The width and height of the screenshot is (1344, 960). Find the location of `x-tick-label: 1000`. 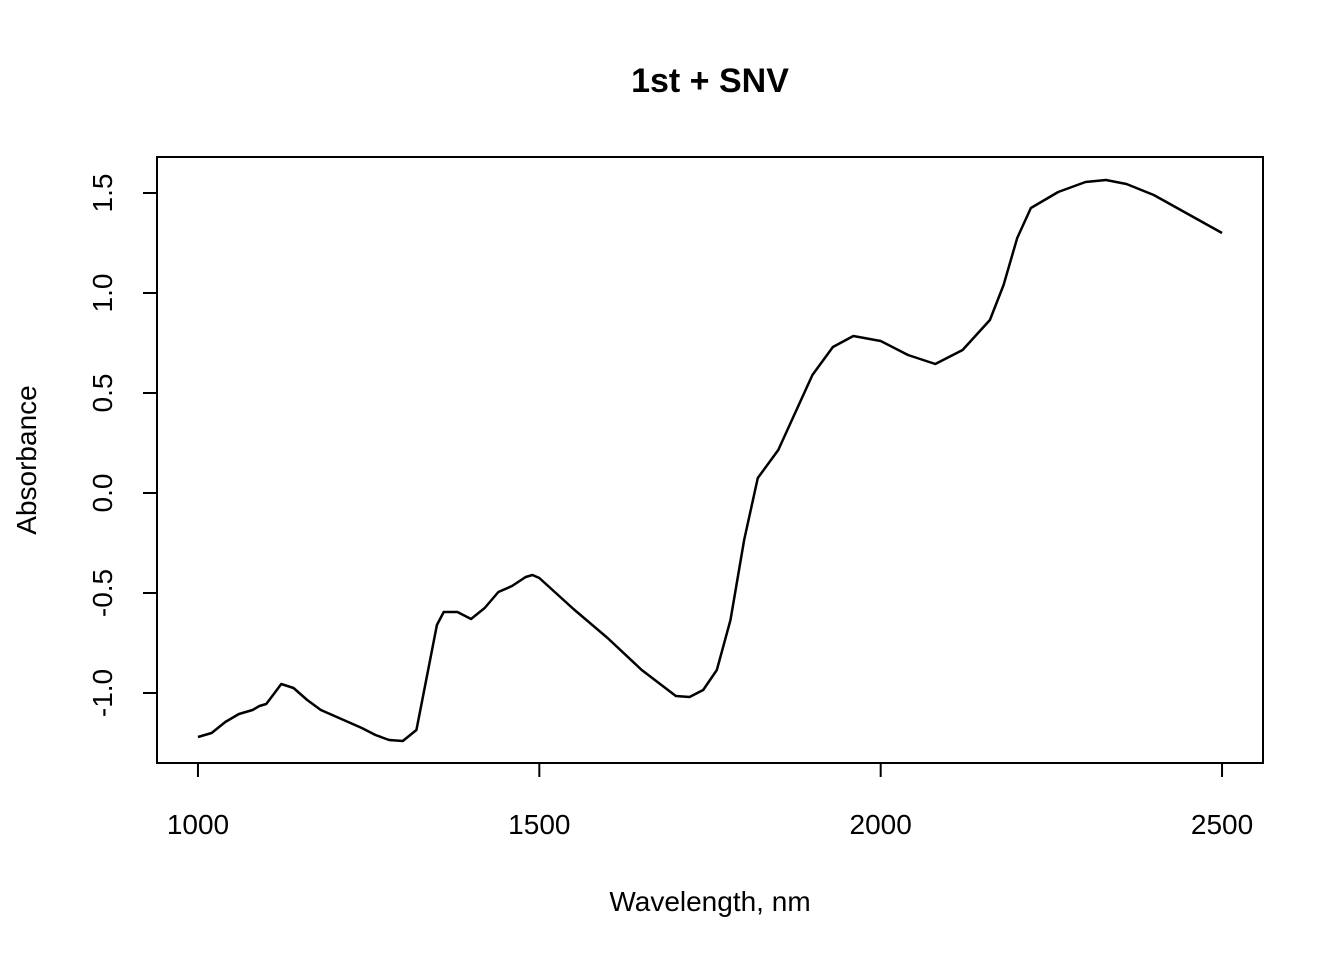

x-tick-label: 1000 is located at coordinates (198, 824).